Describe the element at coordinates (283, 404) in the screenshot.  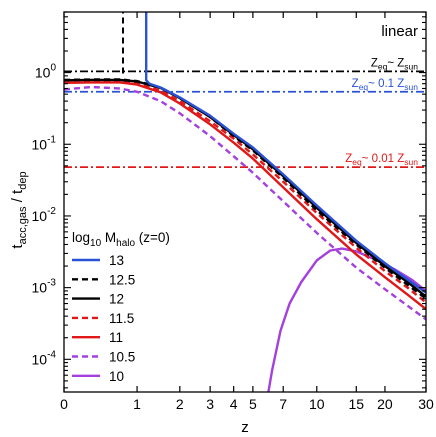
I see `x-tick-label: 7` at that location.